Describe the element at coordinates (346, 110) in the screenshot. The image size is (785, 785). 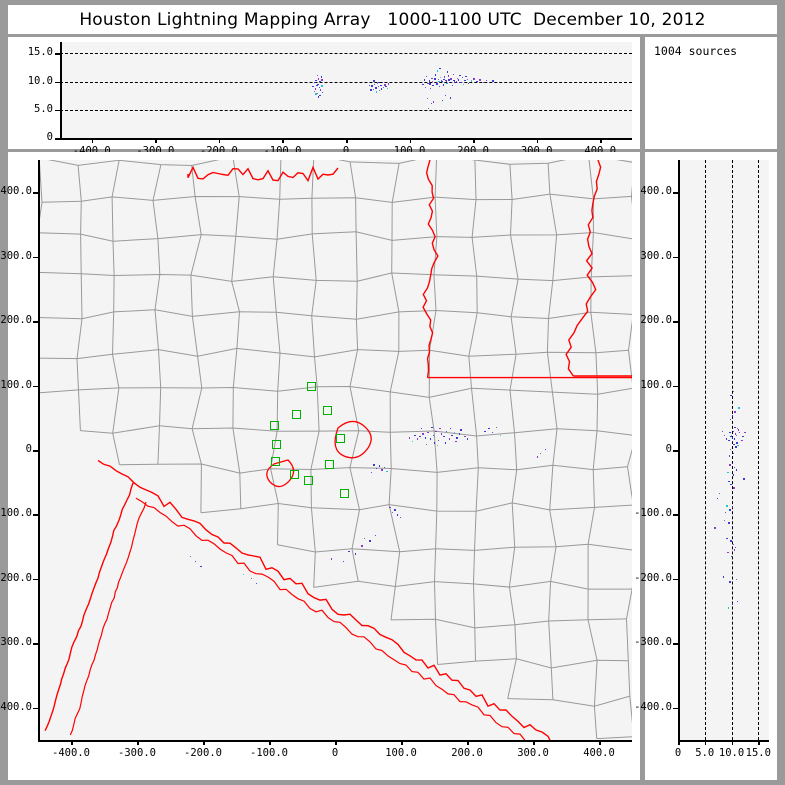
I see `gridline-horizontal` at that location.